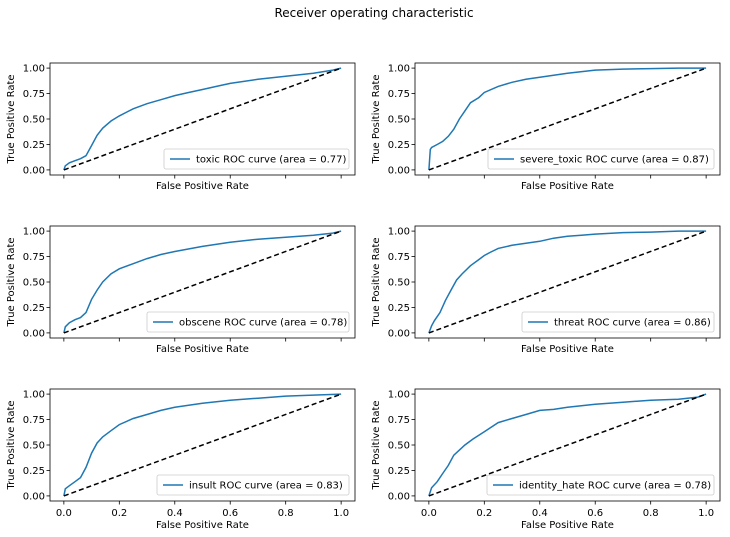 This screenshot has width=730, height=537. What do you see at coordinates (271, 160) in the screenshot?
I see `legend-label: toxic ROC curve (area = 0.77)` at bounding box center [271, 160].